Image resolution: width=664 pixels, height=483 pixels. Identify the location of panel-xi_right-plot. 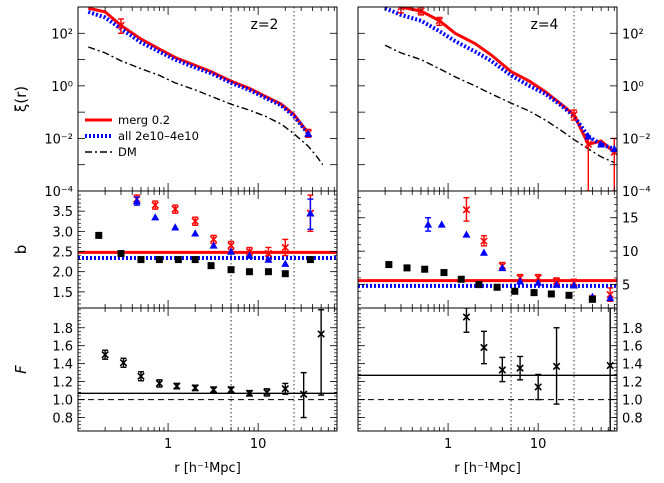
(500, 99).